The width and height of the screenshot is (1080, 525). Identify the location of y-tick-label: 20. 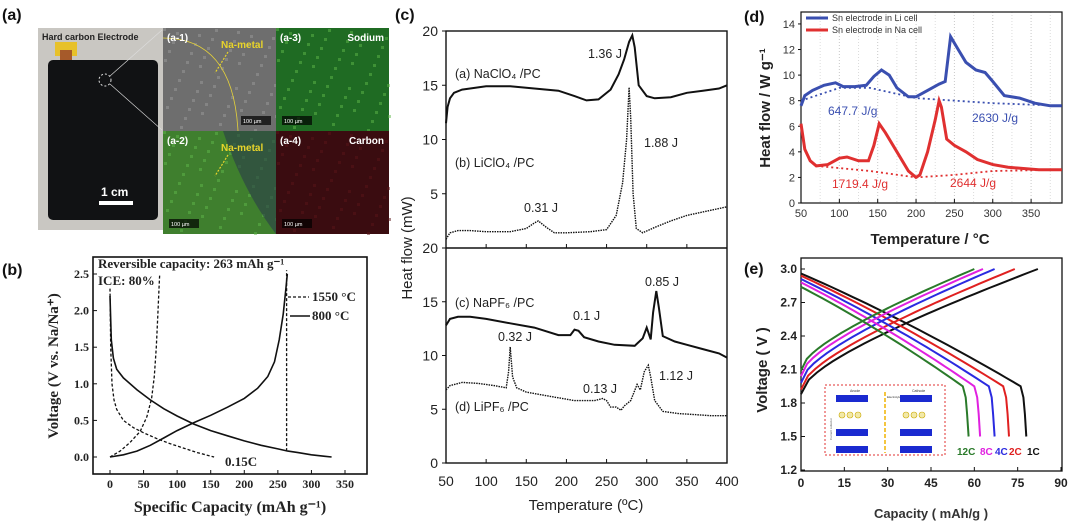
(430, 31).